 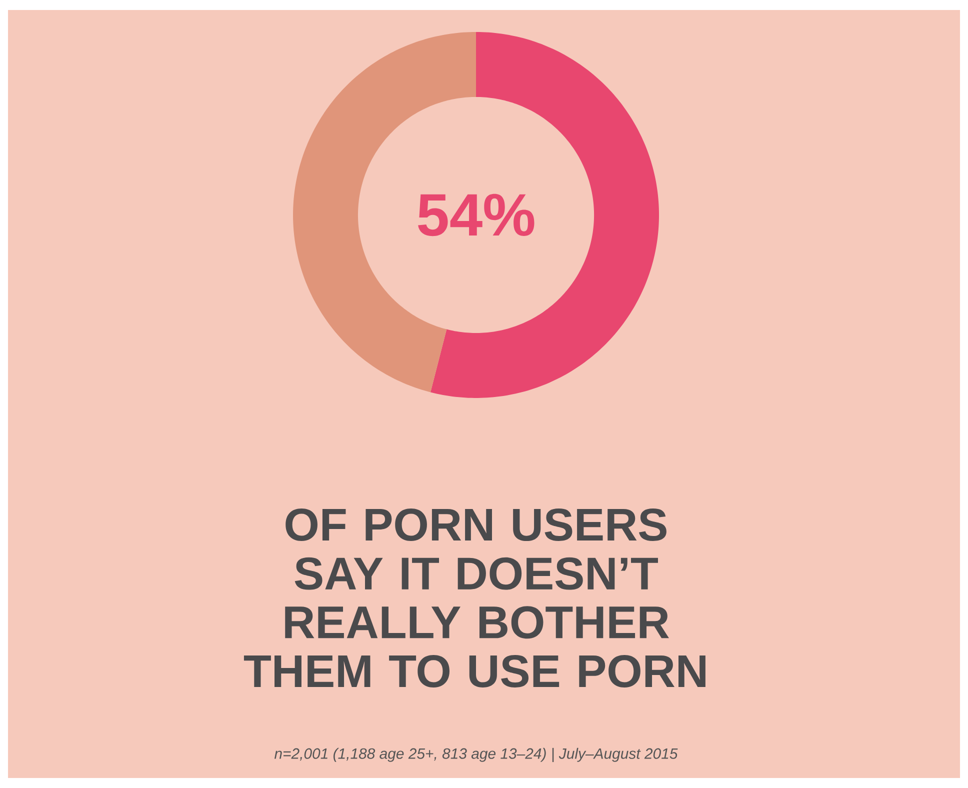 What do you see at coordinates (476, 755) in the screenshot?
I see `text: n=2,001 (1,188 age 25+, 813 age 13–24) | July–August 2015` at bounding box center [476, 755].